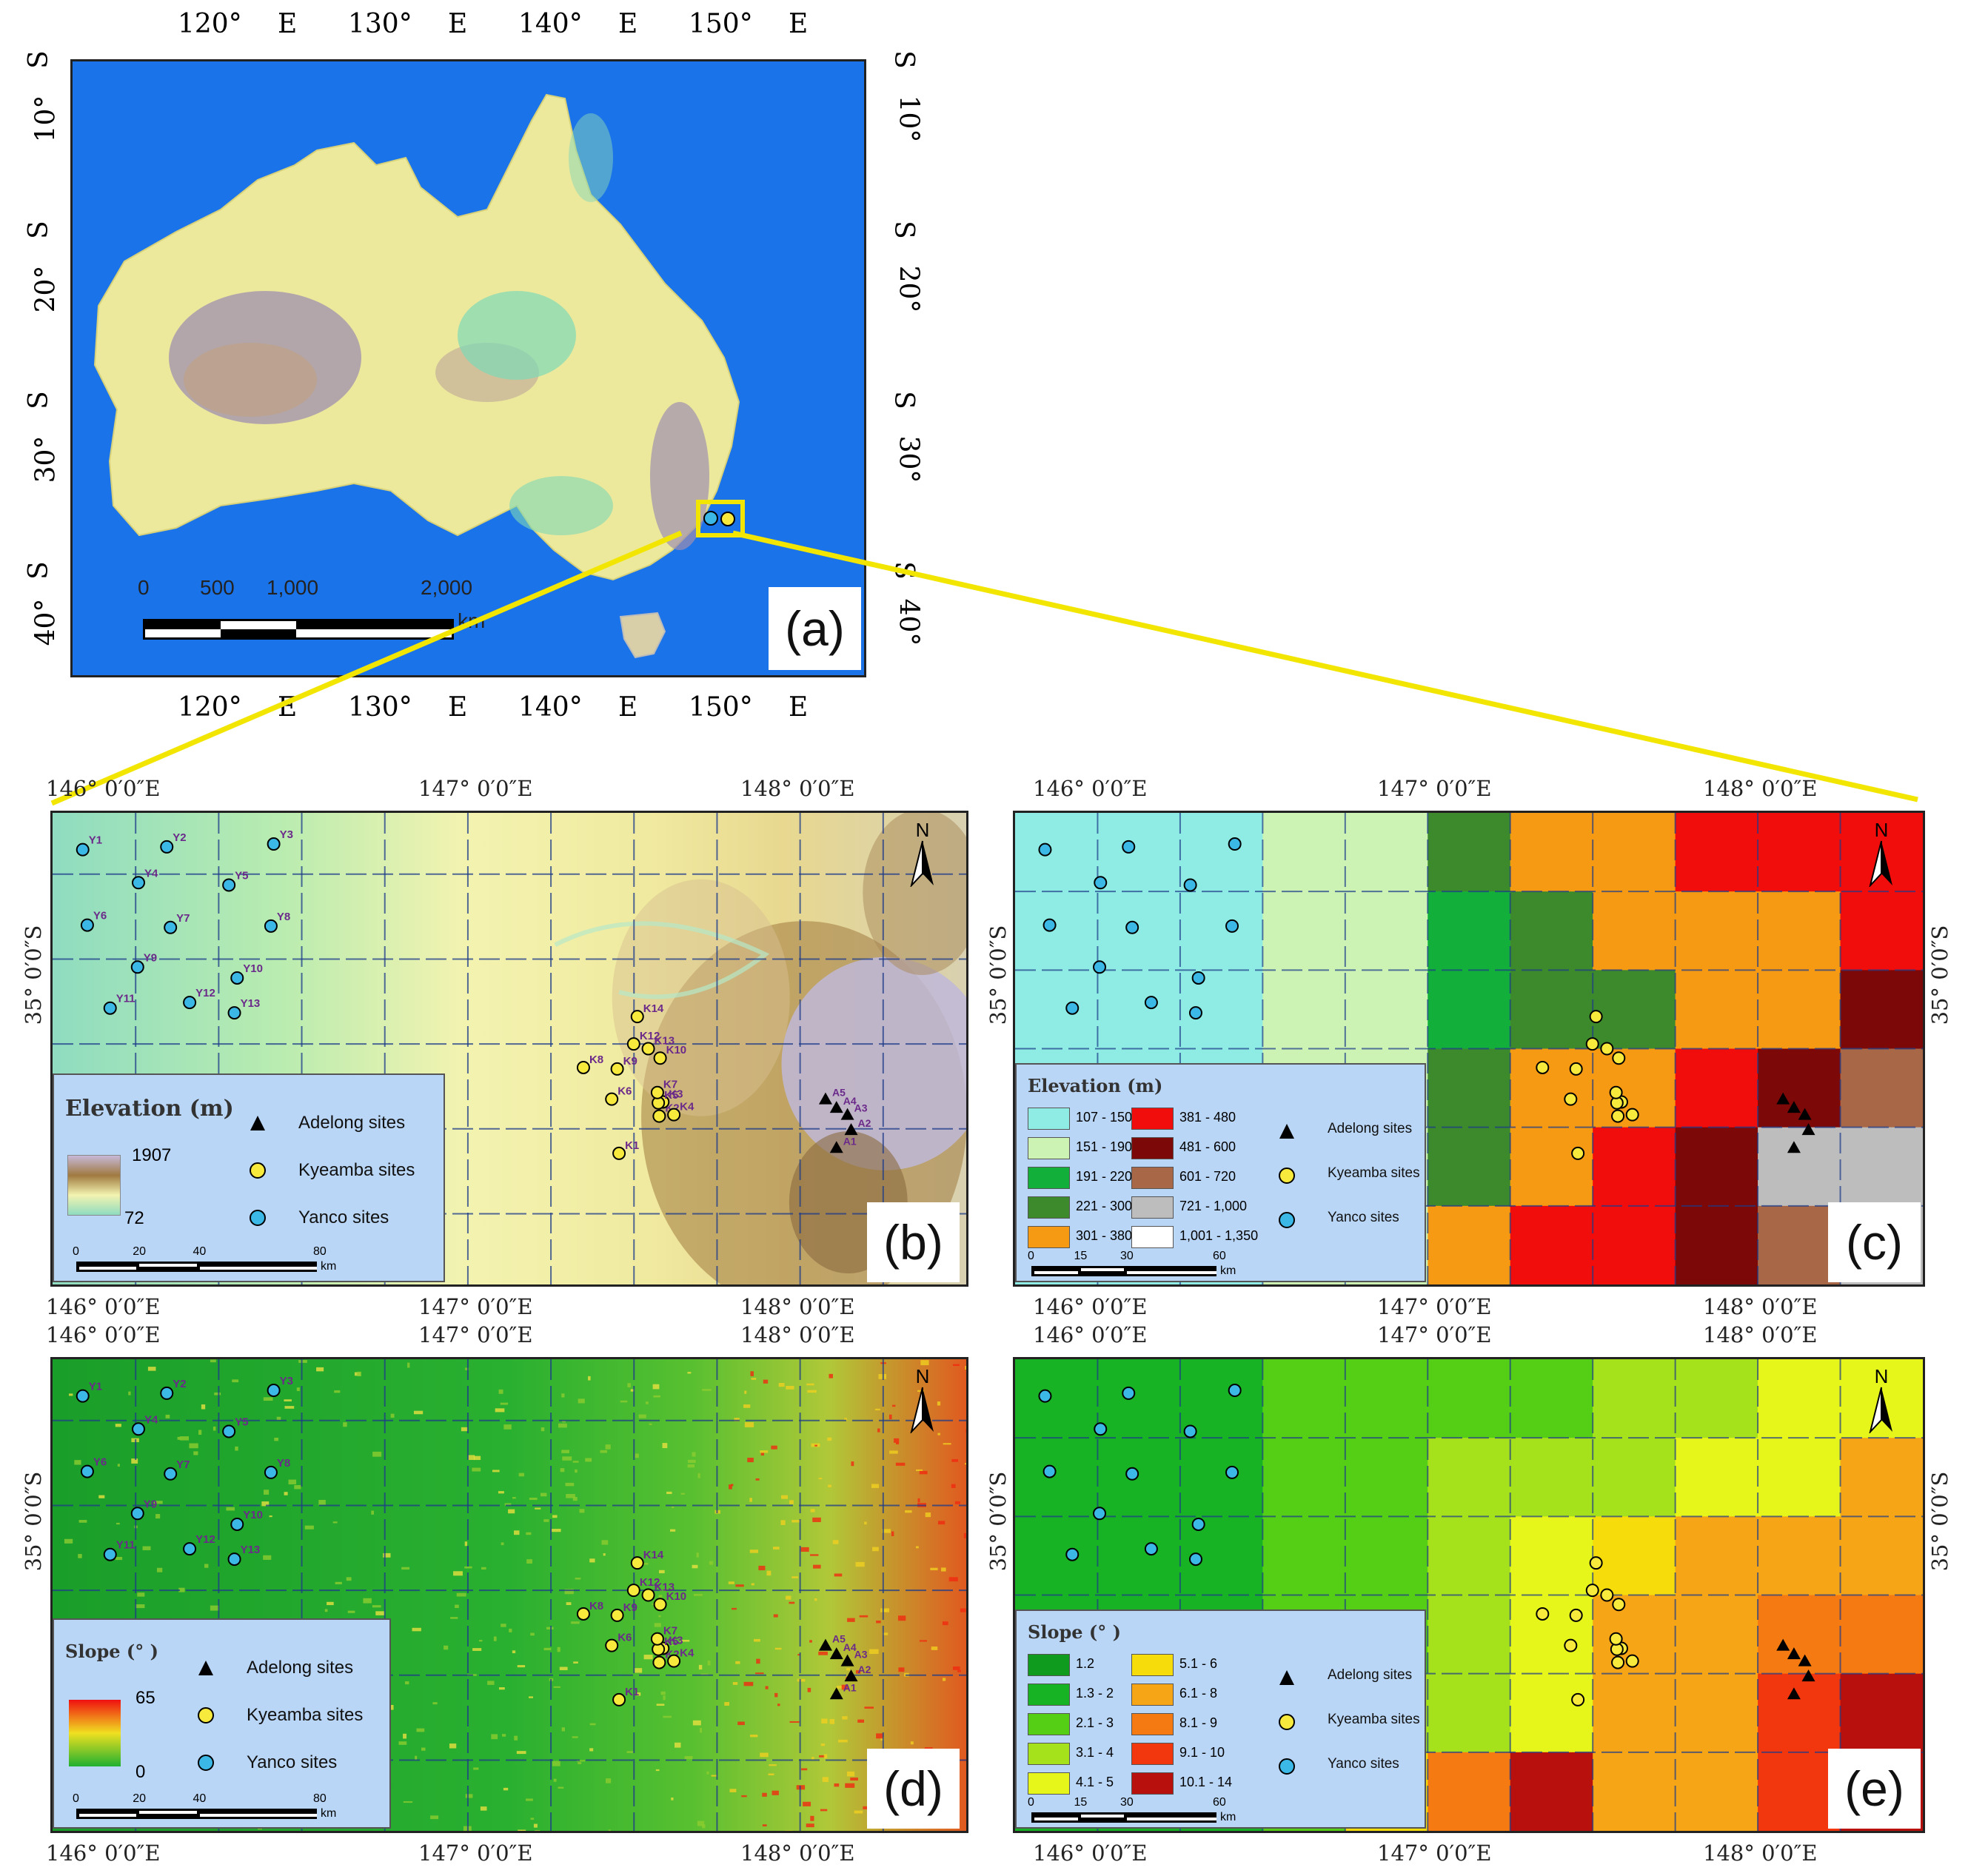 The height and width of the screenshot is (1876, 1968). I want to click on ramp-min-b: 72, so click(134, 1218).